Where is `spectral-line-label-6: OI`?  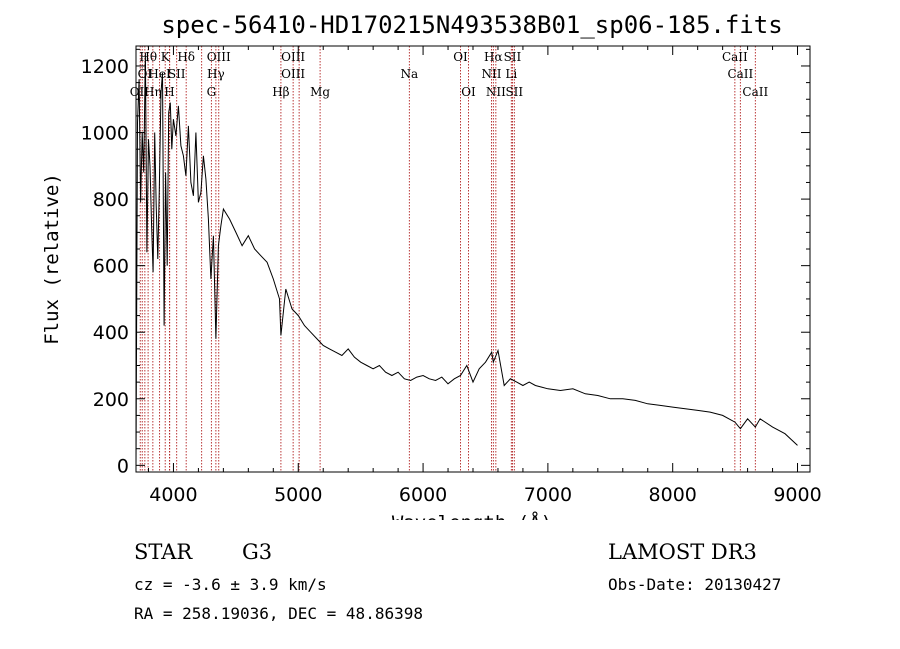 spectral-line-label-6: OI is located at coordinates (460, 57).